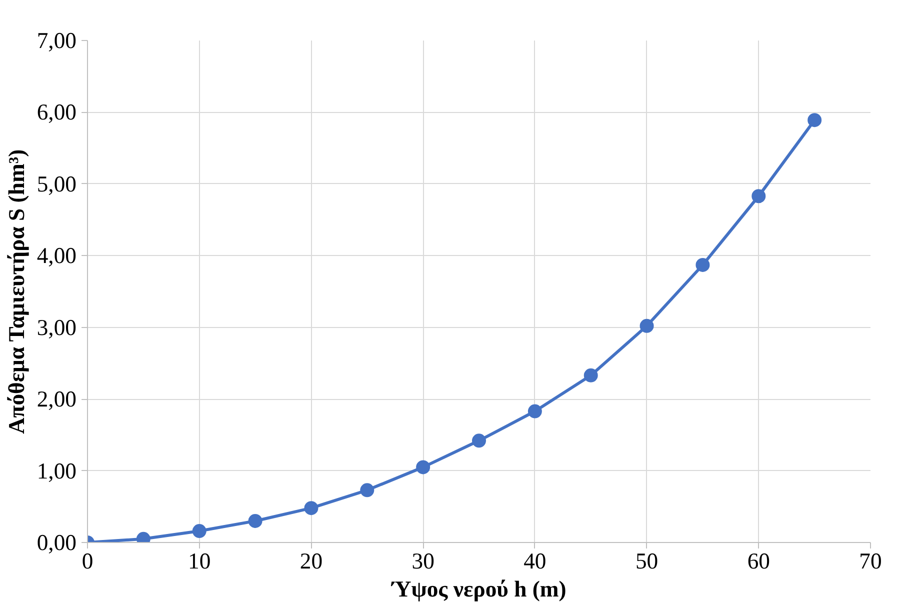 The height and width of the screenshot is (610, 906). What do you see at coordinates (311, 561) in the screenshot?
I see `x-tick-label: 20` at bounding box center [311, 561].